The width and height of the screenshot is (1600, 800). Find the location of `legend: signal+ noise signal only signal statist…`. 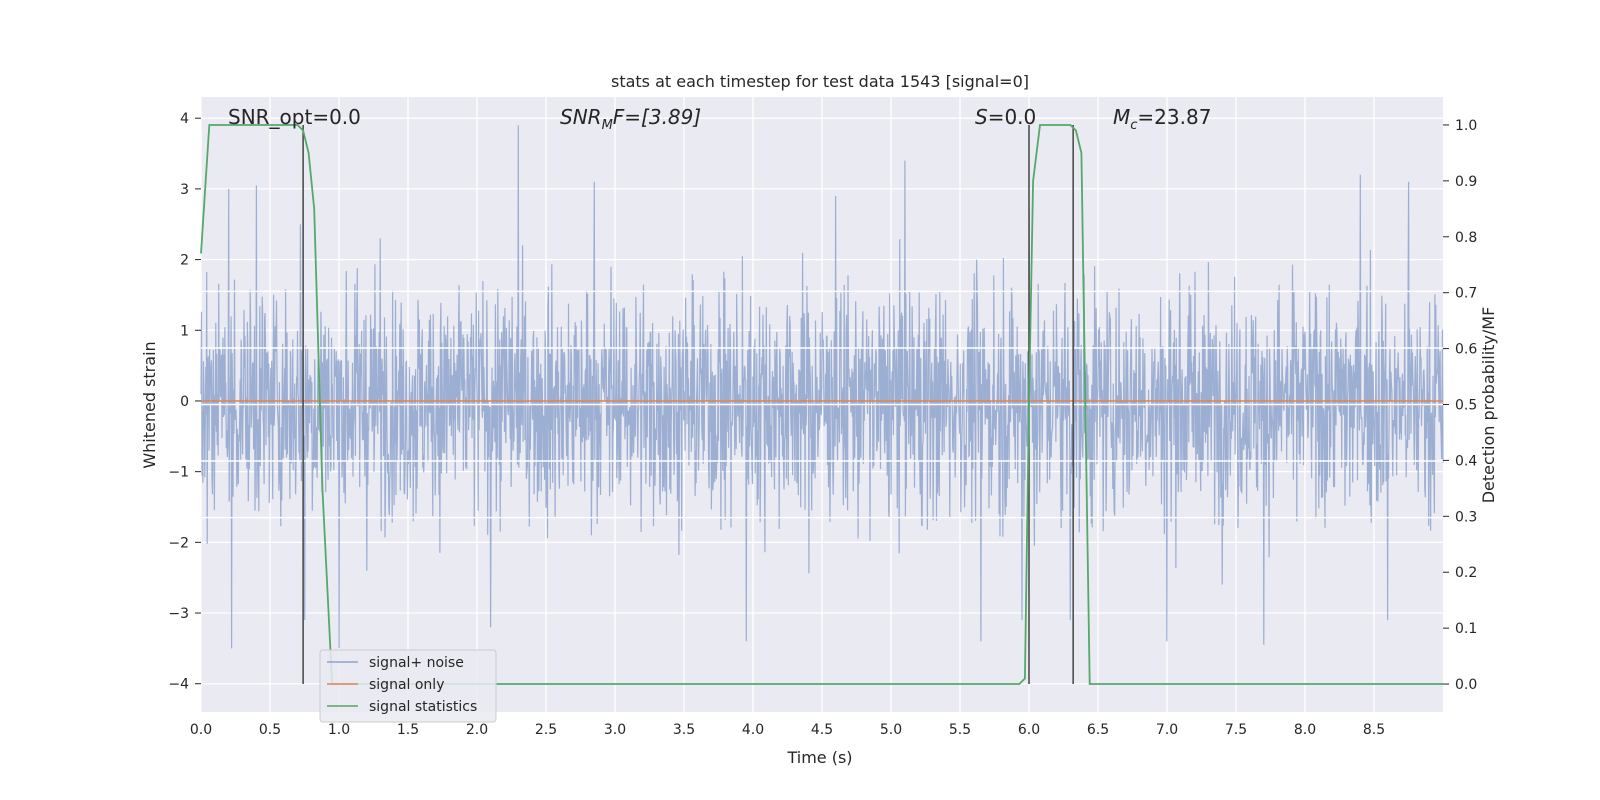

legend: signal+ noise signal only signal statist… is located at coordinates (408, 686).